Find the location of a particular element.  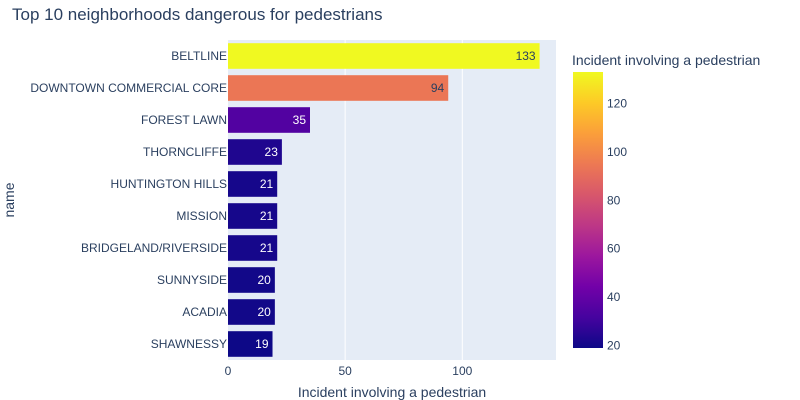

colorbar-tick-label: 80 is located at coordinates (614, 200).